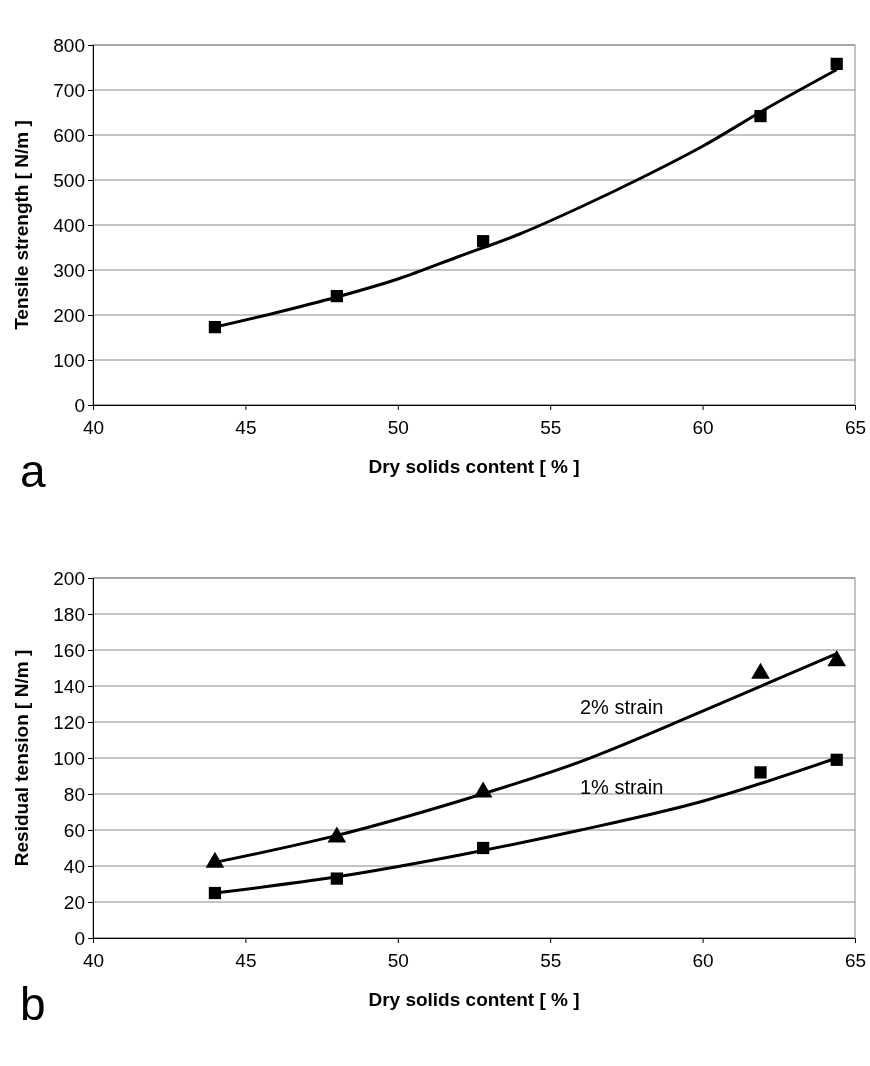  I want to click on series-label: 1% strain, so click(621, 786).